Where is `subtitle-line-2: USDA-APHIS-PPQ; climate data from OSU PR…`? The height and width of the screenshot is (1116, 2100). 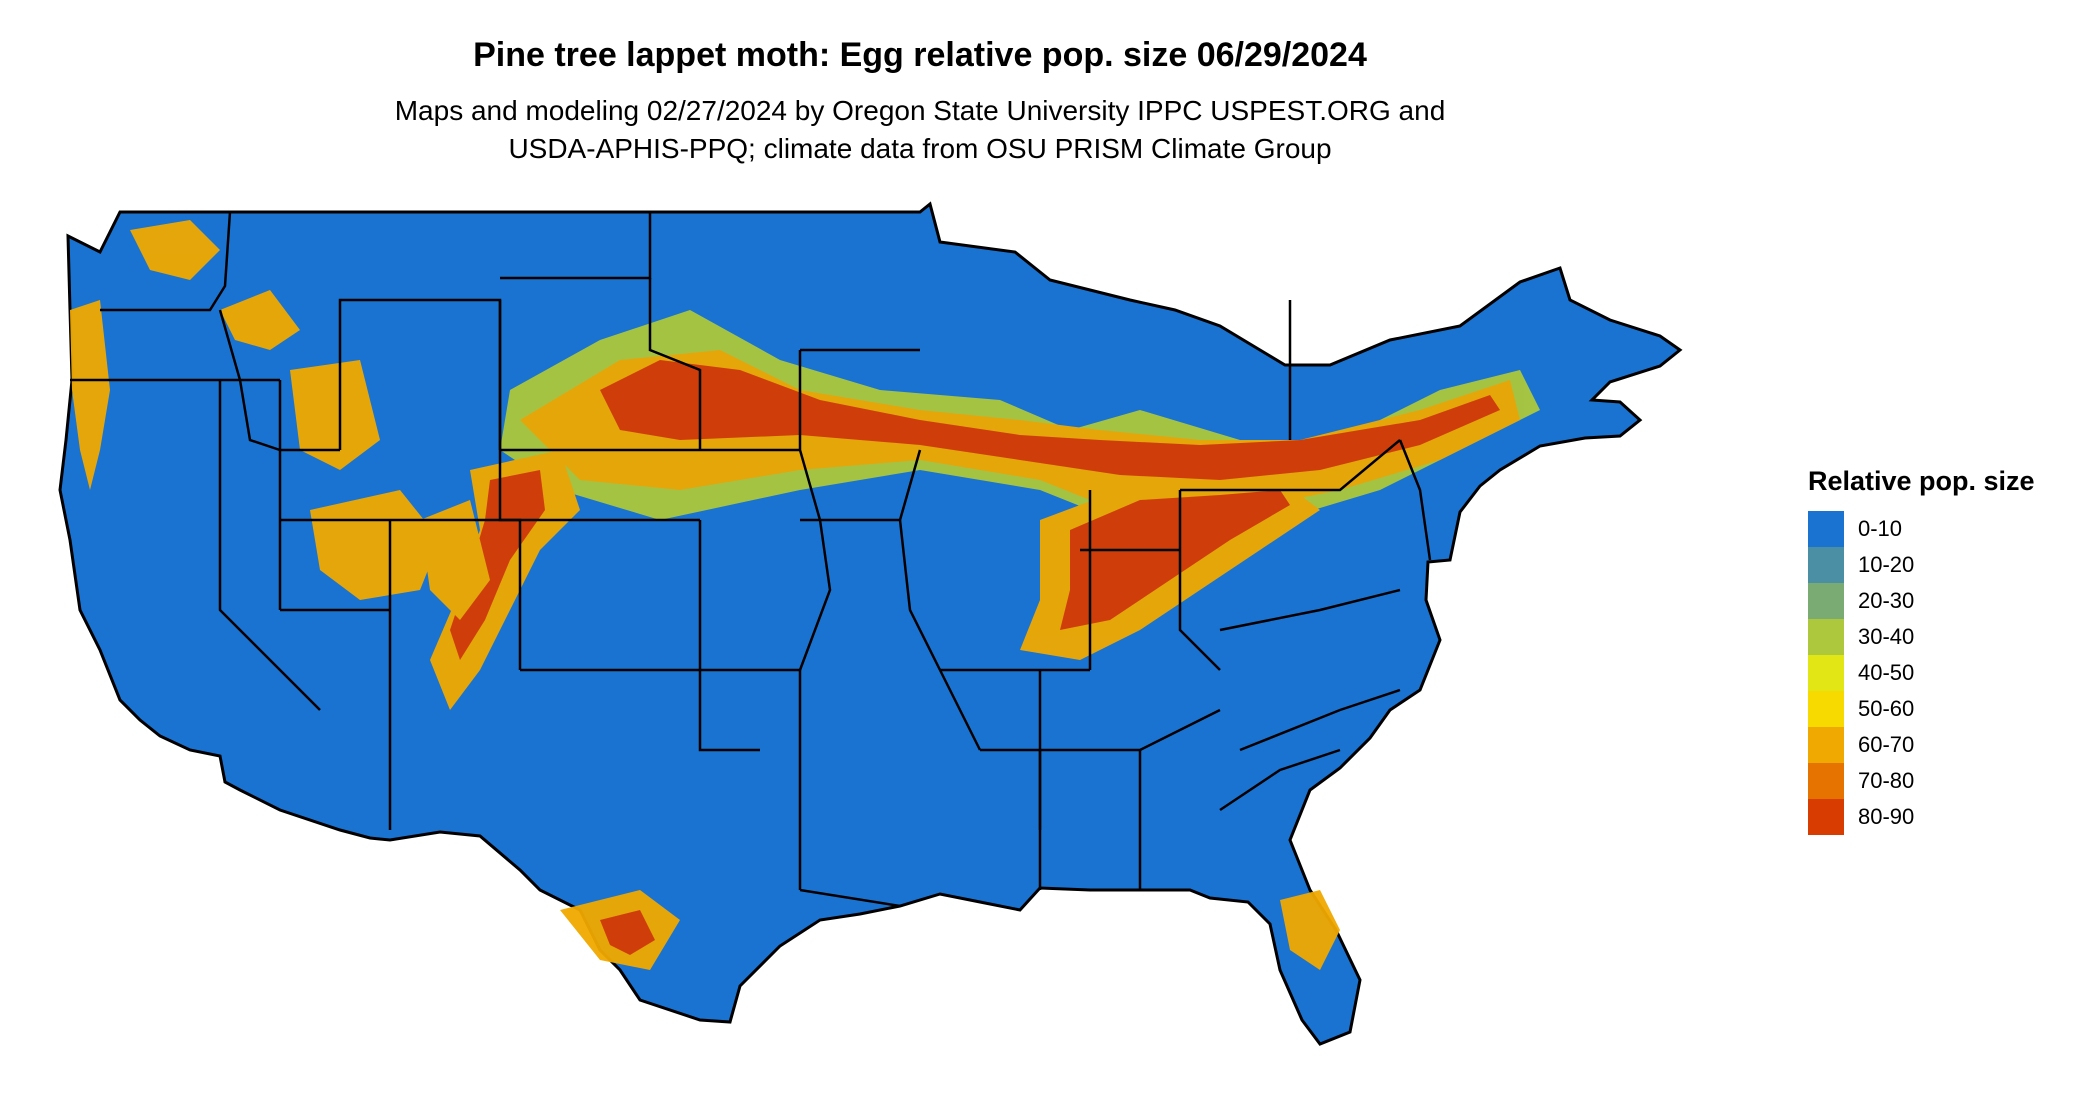
subtitle-line-2: USDA-APHIS-PPQ; climate data from OSU PR… is located at coordinates (920, 148).